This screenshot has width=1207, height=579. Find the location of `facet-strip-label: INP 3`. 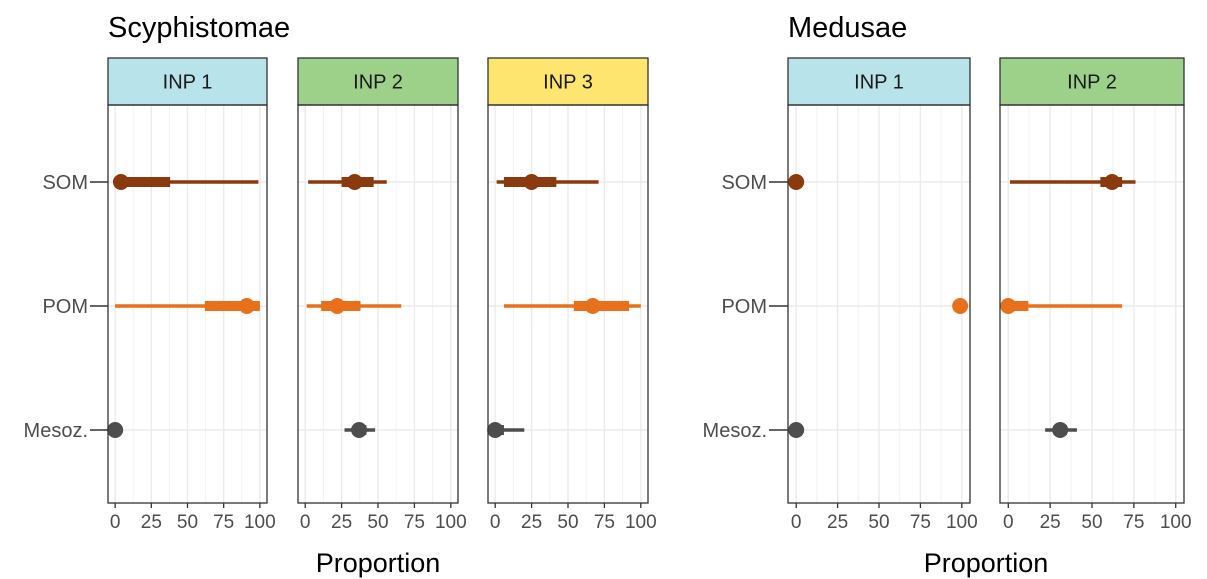

facet-strip-label: INP 3 is located at coordinates (568, 83).